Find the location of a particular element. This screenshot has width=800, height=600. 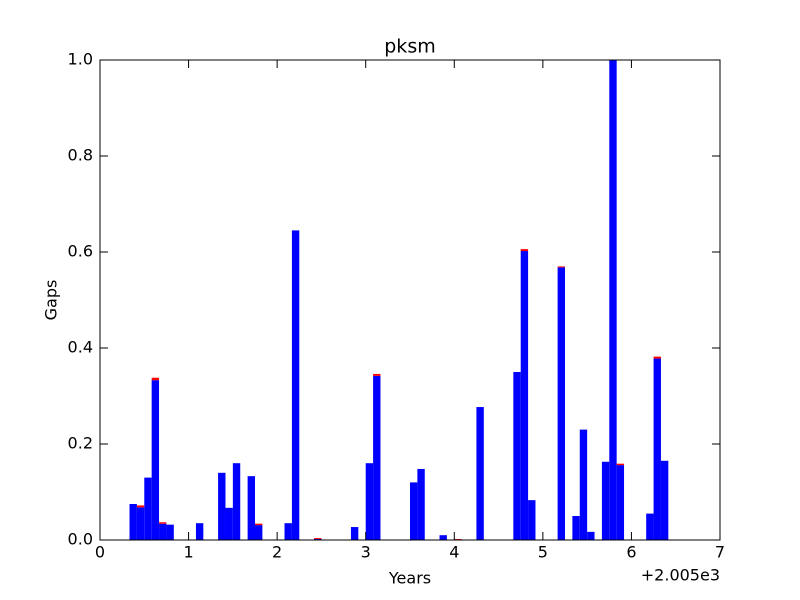

y-tick-label: 0.2 is located at coordinates (80, 443).